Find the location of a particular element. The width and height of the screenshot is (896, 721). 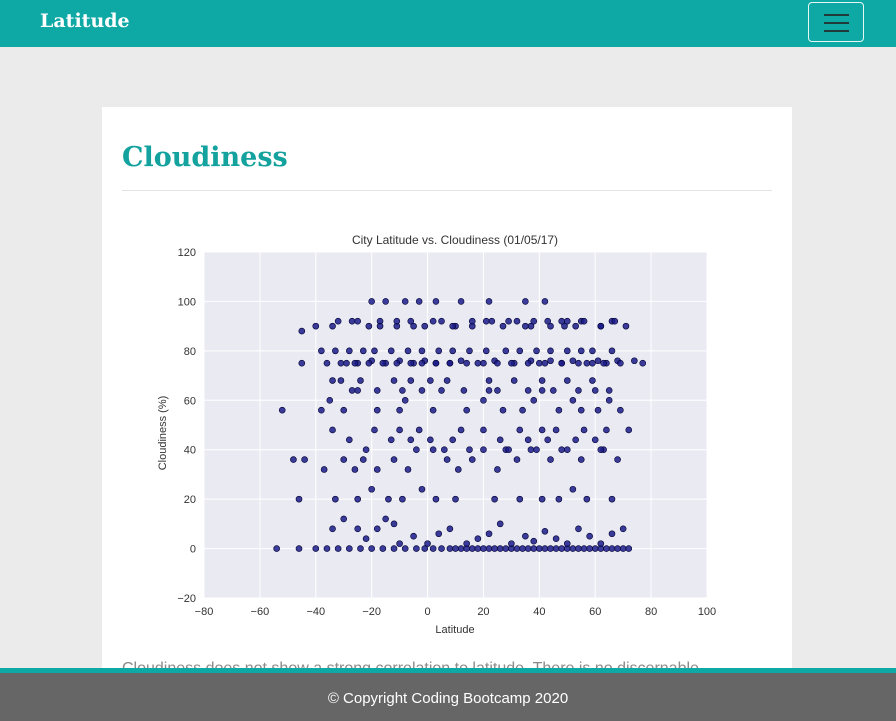

x-tick-label: 40 is located at coordinates (539, 612).